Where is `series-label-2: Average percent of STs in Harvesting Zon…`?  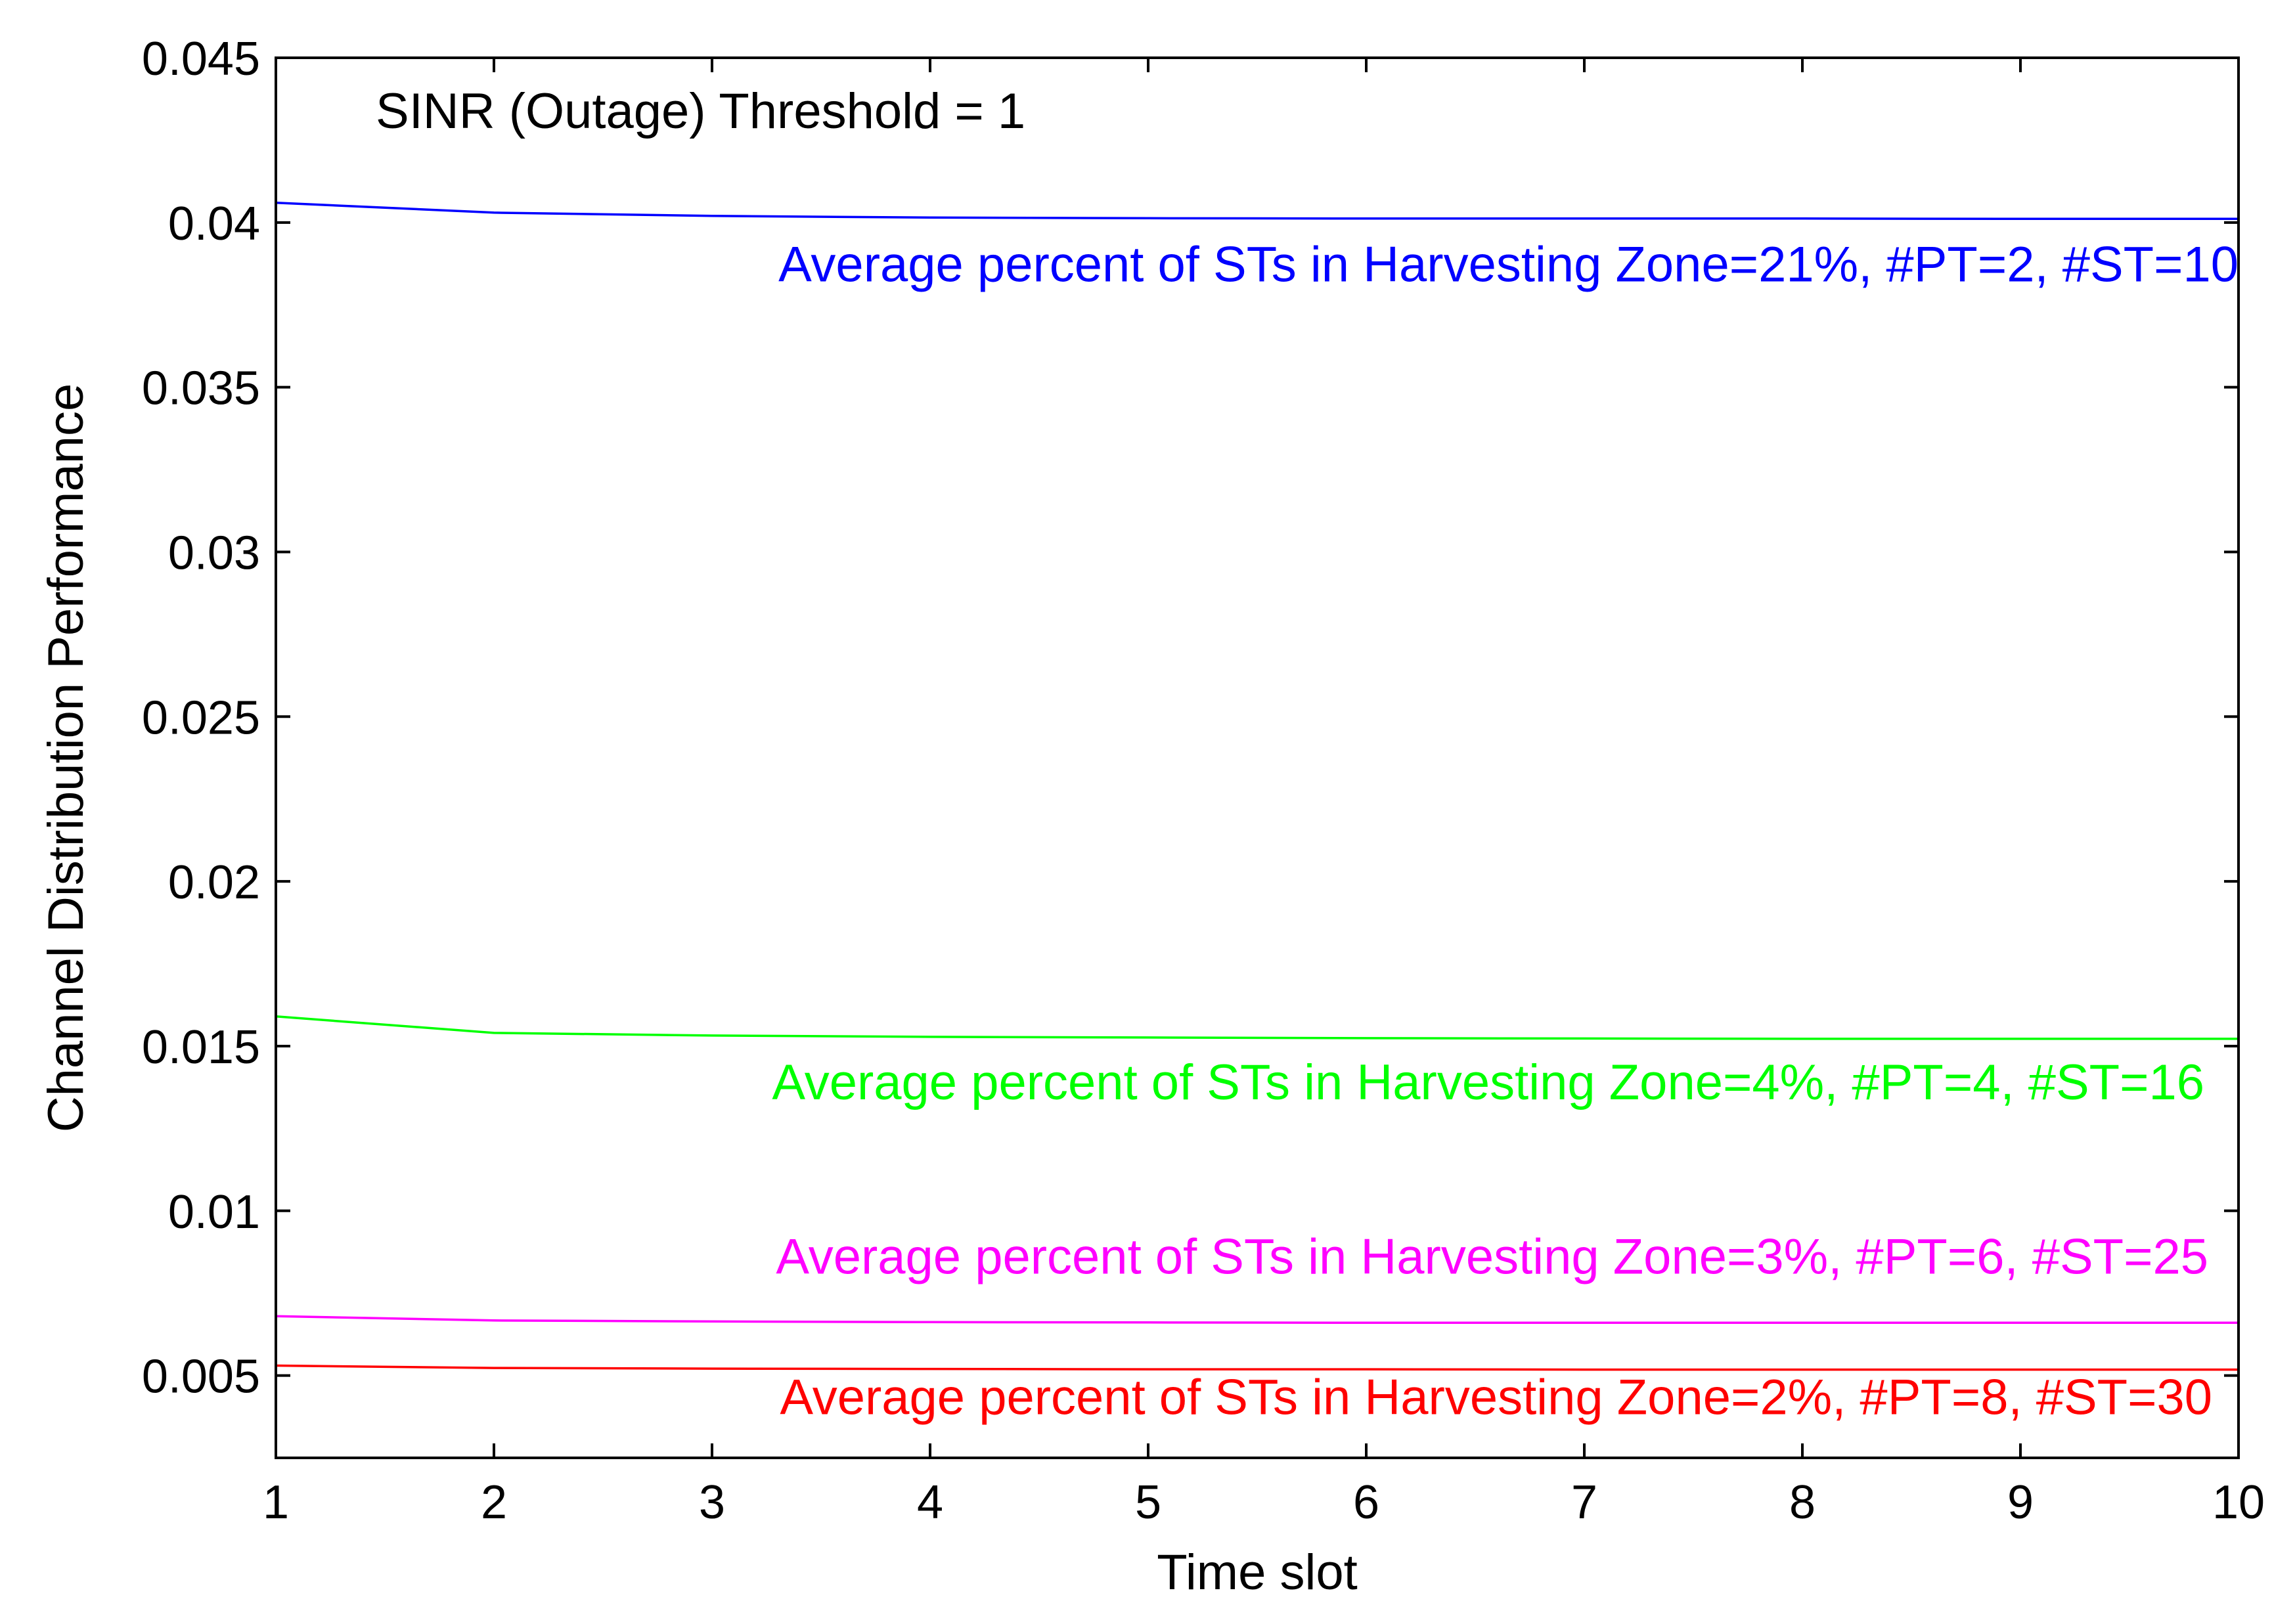
series-label-2: Average percent of STs in Harvesting Zon… is located at coordinates (1488, 1082).